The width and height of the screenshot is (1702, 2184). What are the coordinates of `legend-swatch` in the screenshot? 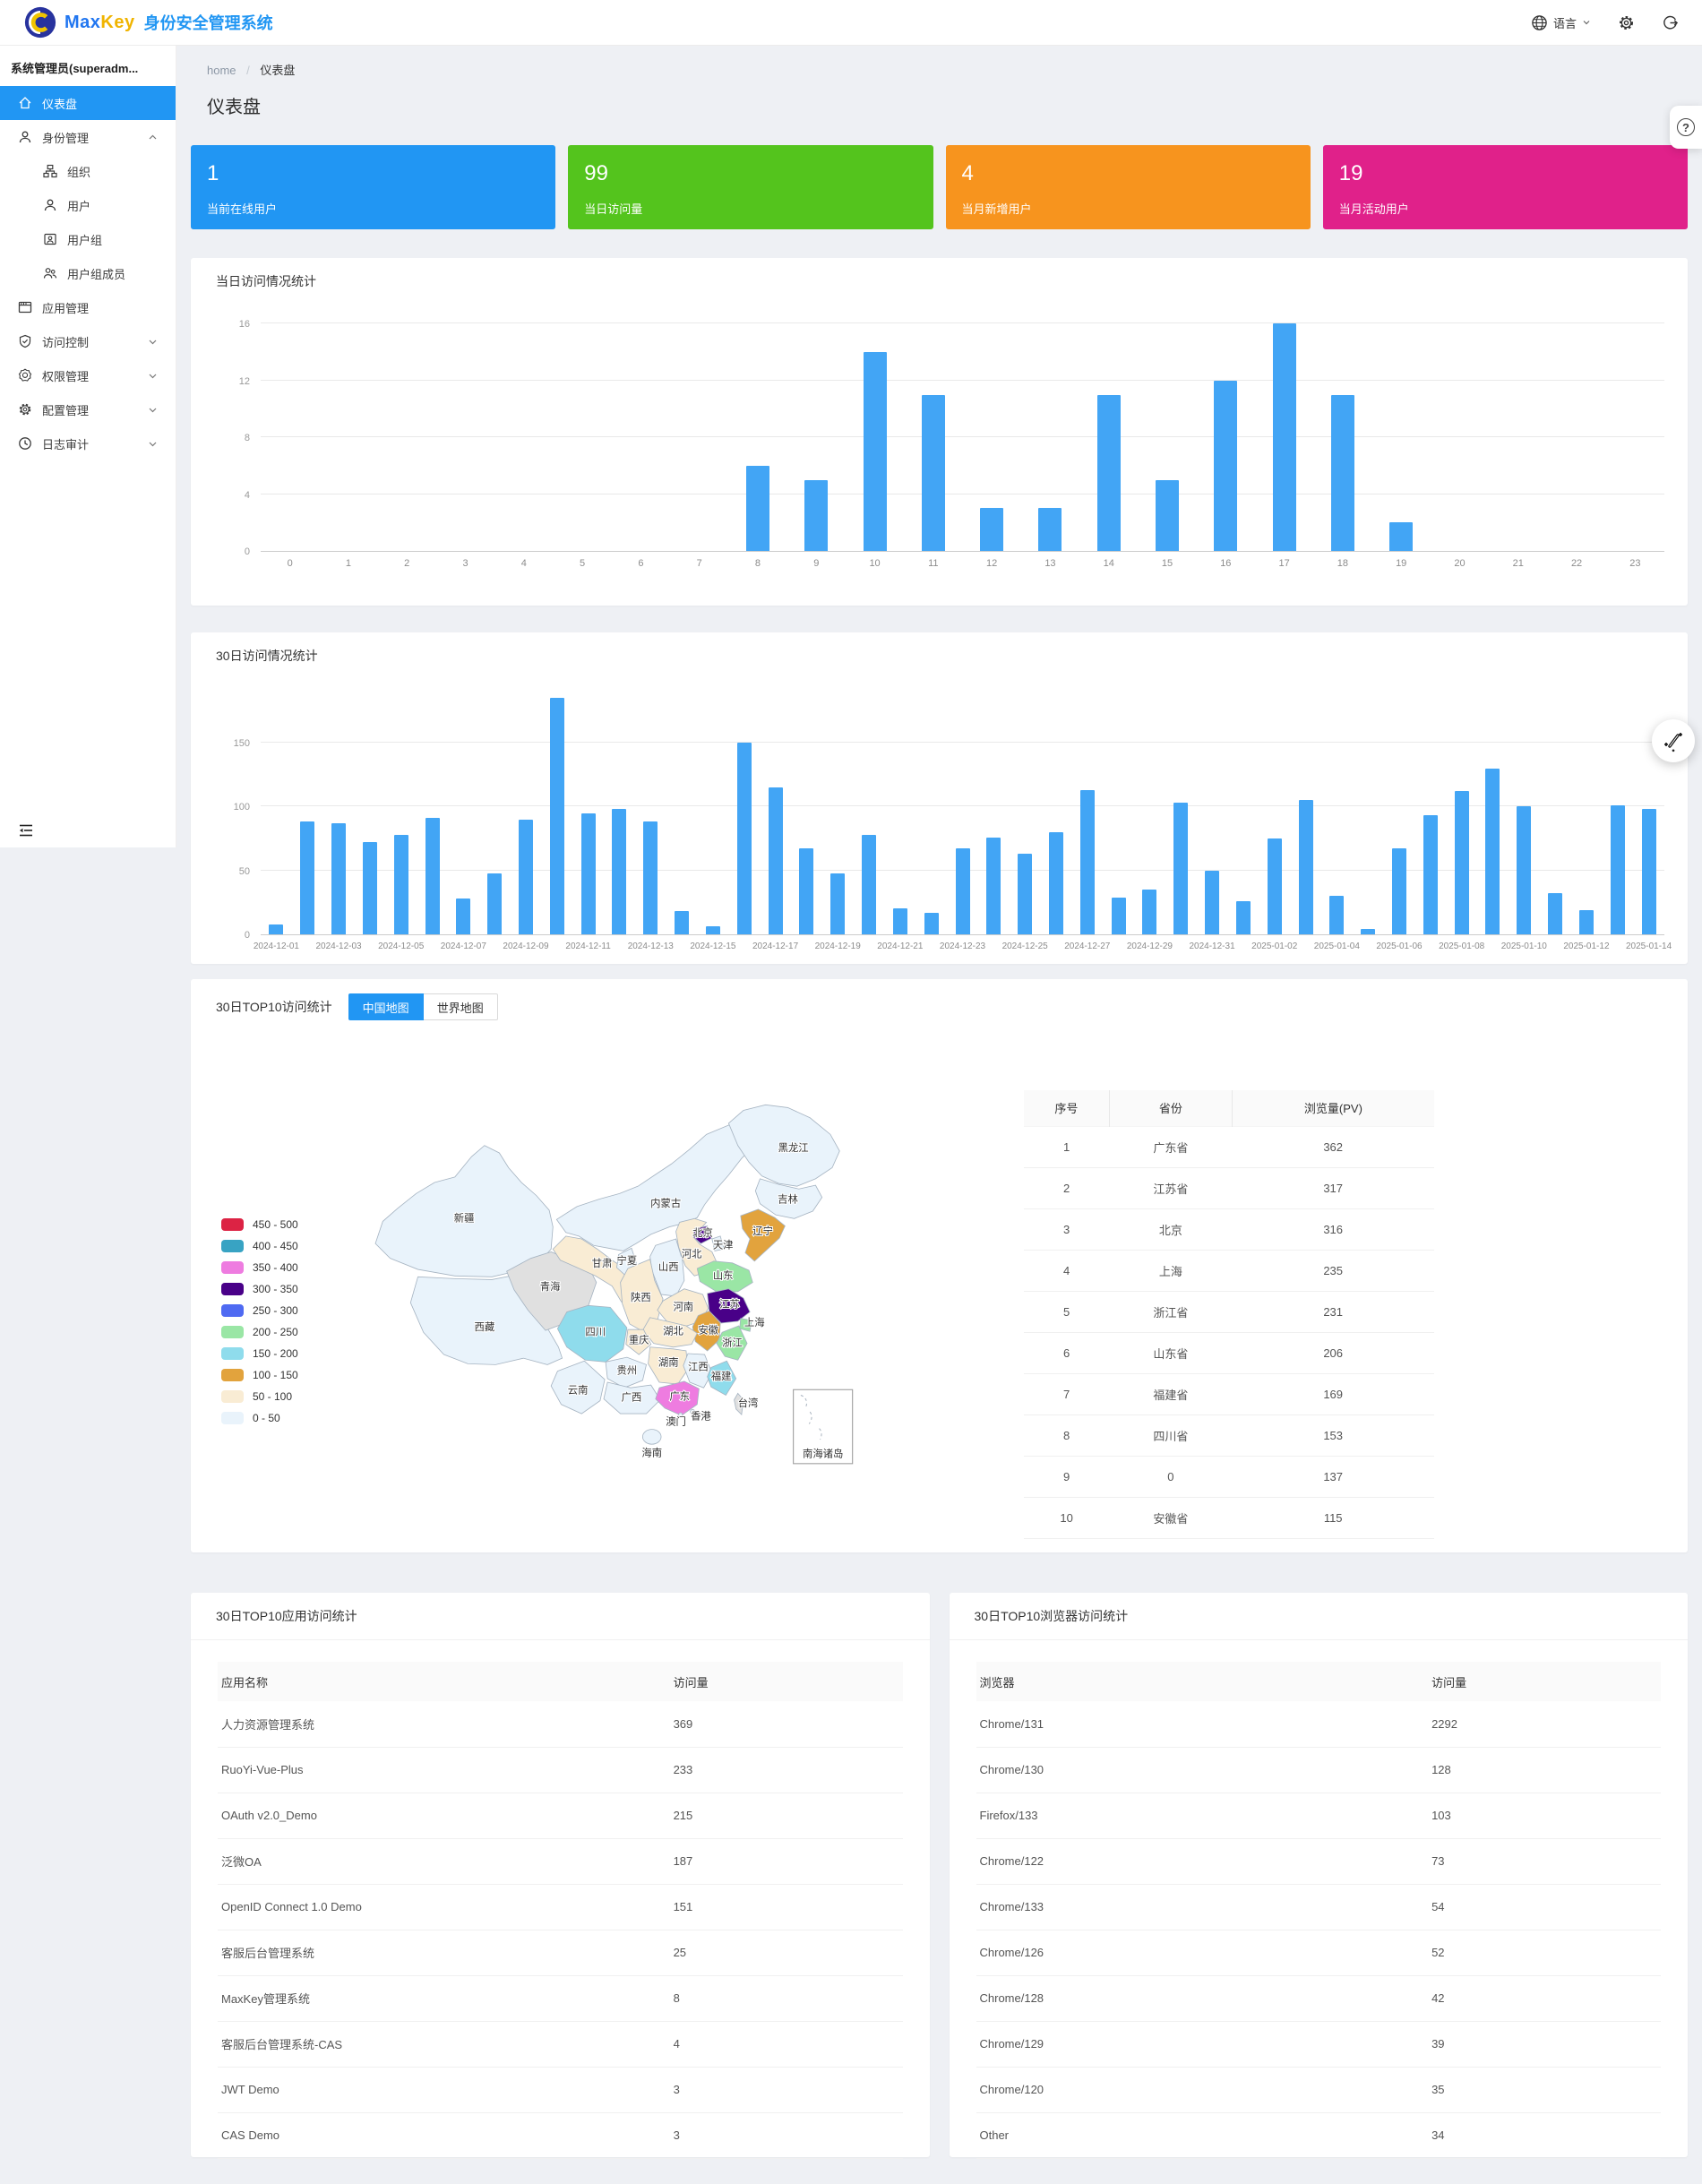 It's located at (233, 1311).